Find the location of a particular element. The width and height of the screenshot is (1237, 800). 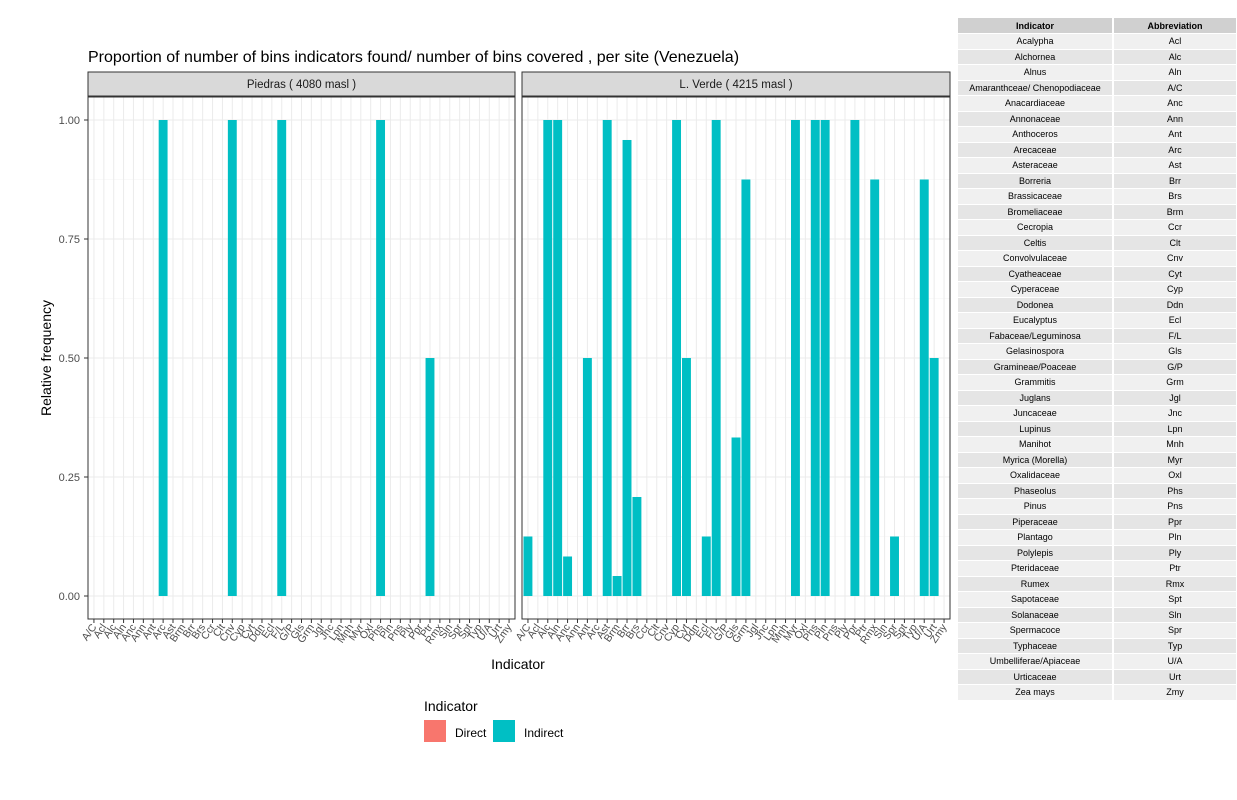

bar-urt is located at coordinates (934, 477).